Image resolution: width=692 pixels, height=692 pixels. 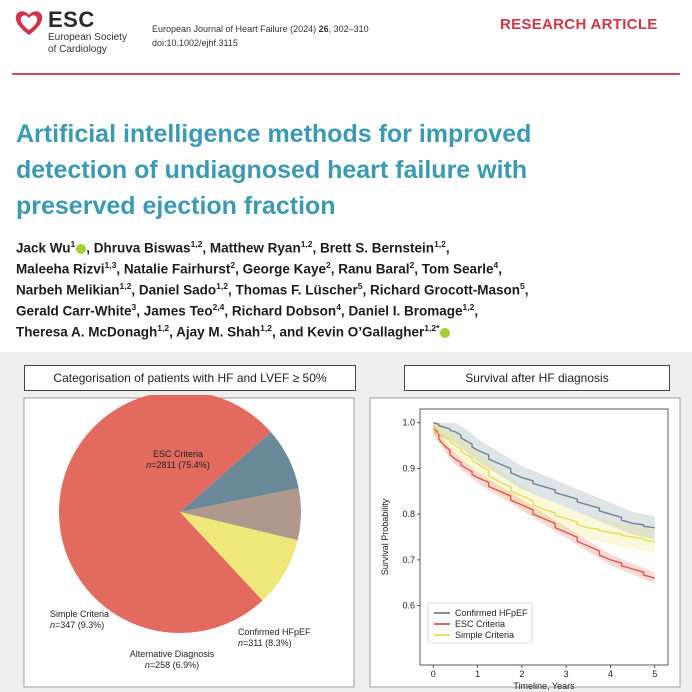 What do you see at coordinates (654, 674) in the screenshot?
I see `x-tick-label: 5` at bounding box center [654, 674].